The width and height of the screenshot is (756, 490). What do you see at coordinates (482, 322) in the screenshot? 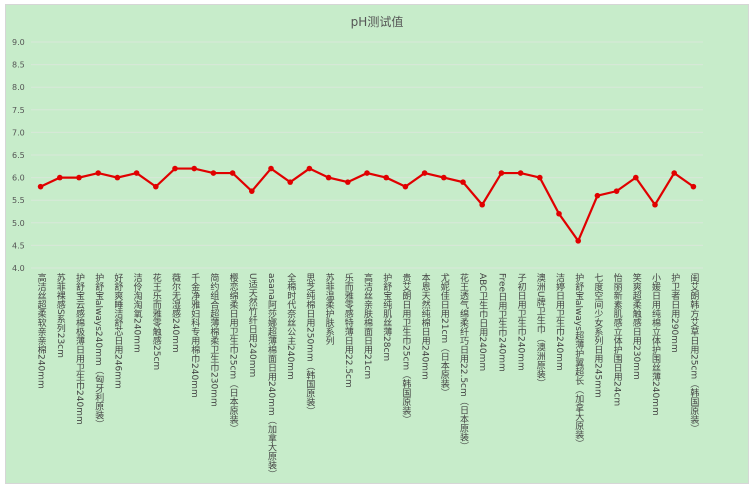
I see `x-tick-label: ABC卫生巾日用240mm` at bounding box center [482, 322].